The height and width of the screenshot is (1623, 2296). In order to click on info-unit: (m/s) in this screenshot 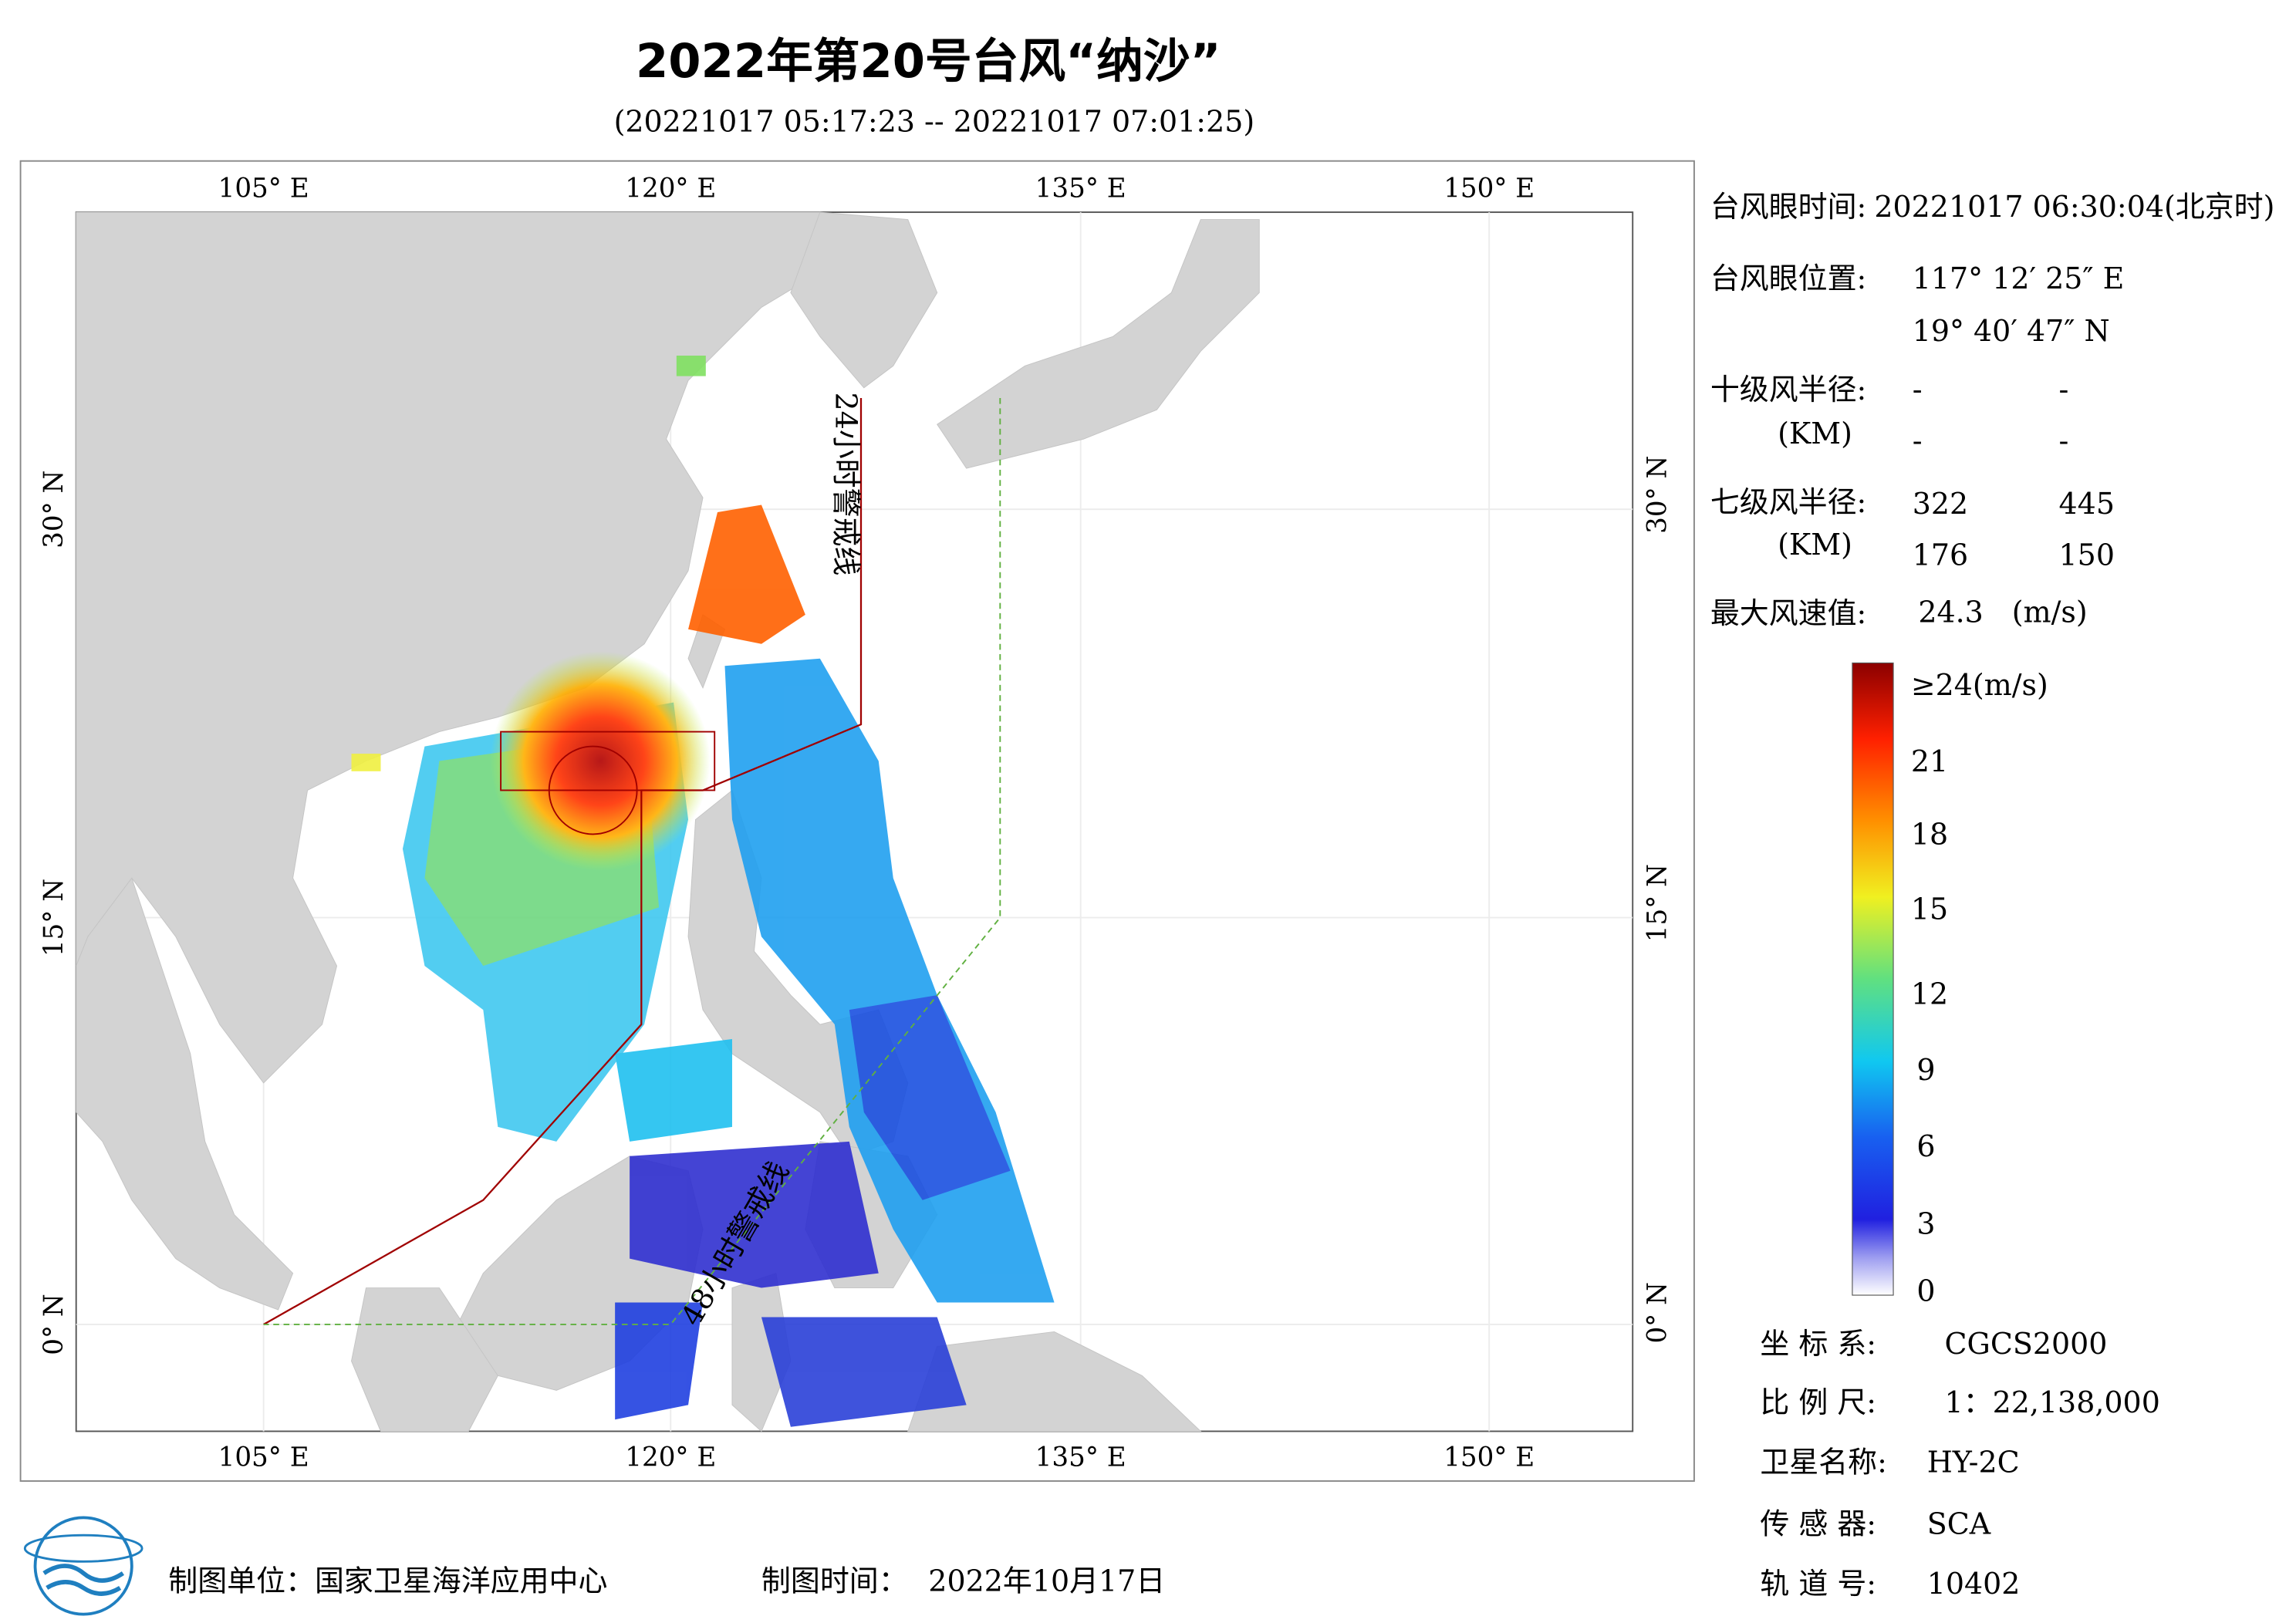, I will do `click(2050, 612)`.